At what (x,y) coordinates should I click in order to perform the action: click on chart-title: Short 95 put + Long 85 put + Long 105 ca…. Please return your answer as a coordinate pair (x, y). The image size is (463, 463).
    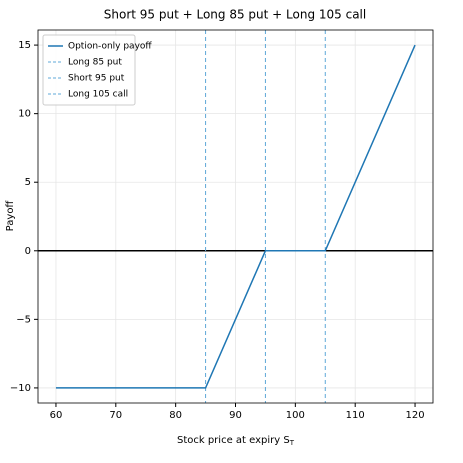
    Looking at the image, I should click on (235, 15).